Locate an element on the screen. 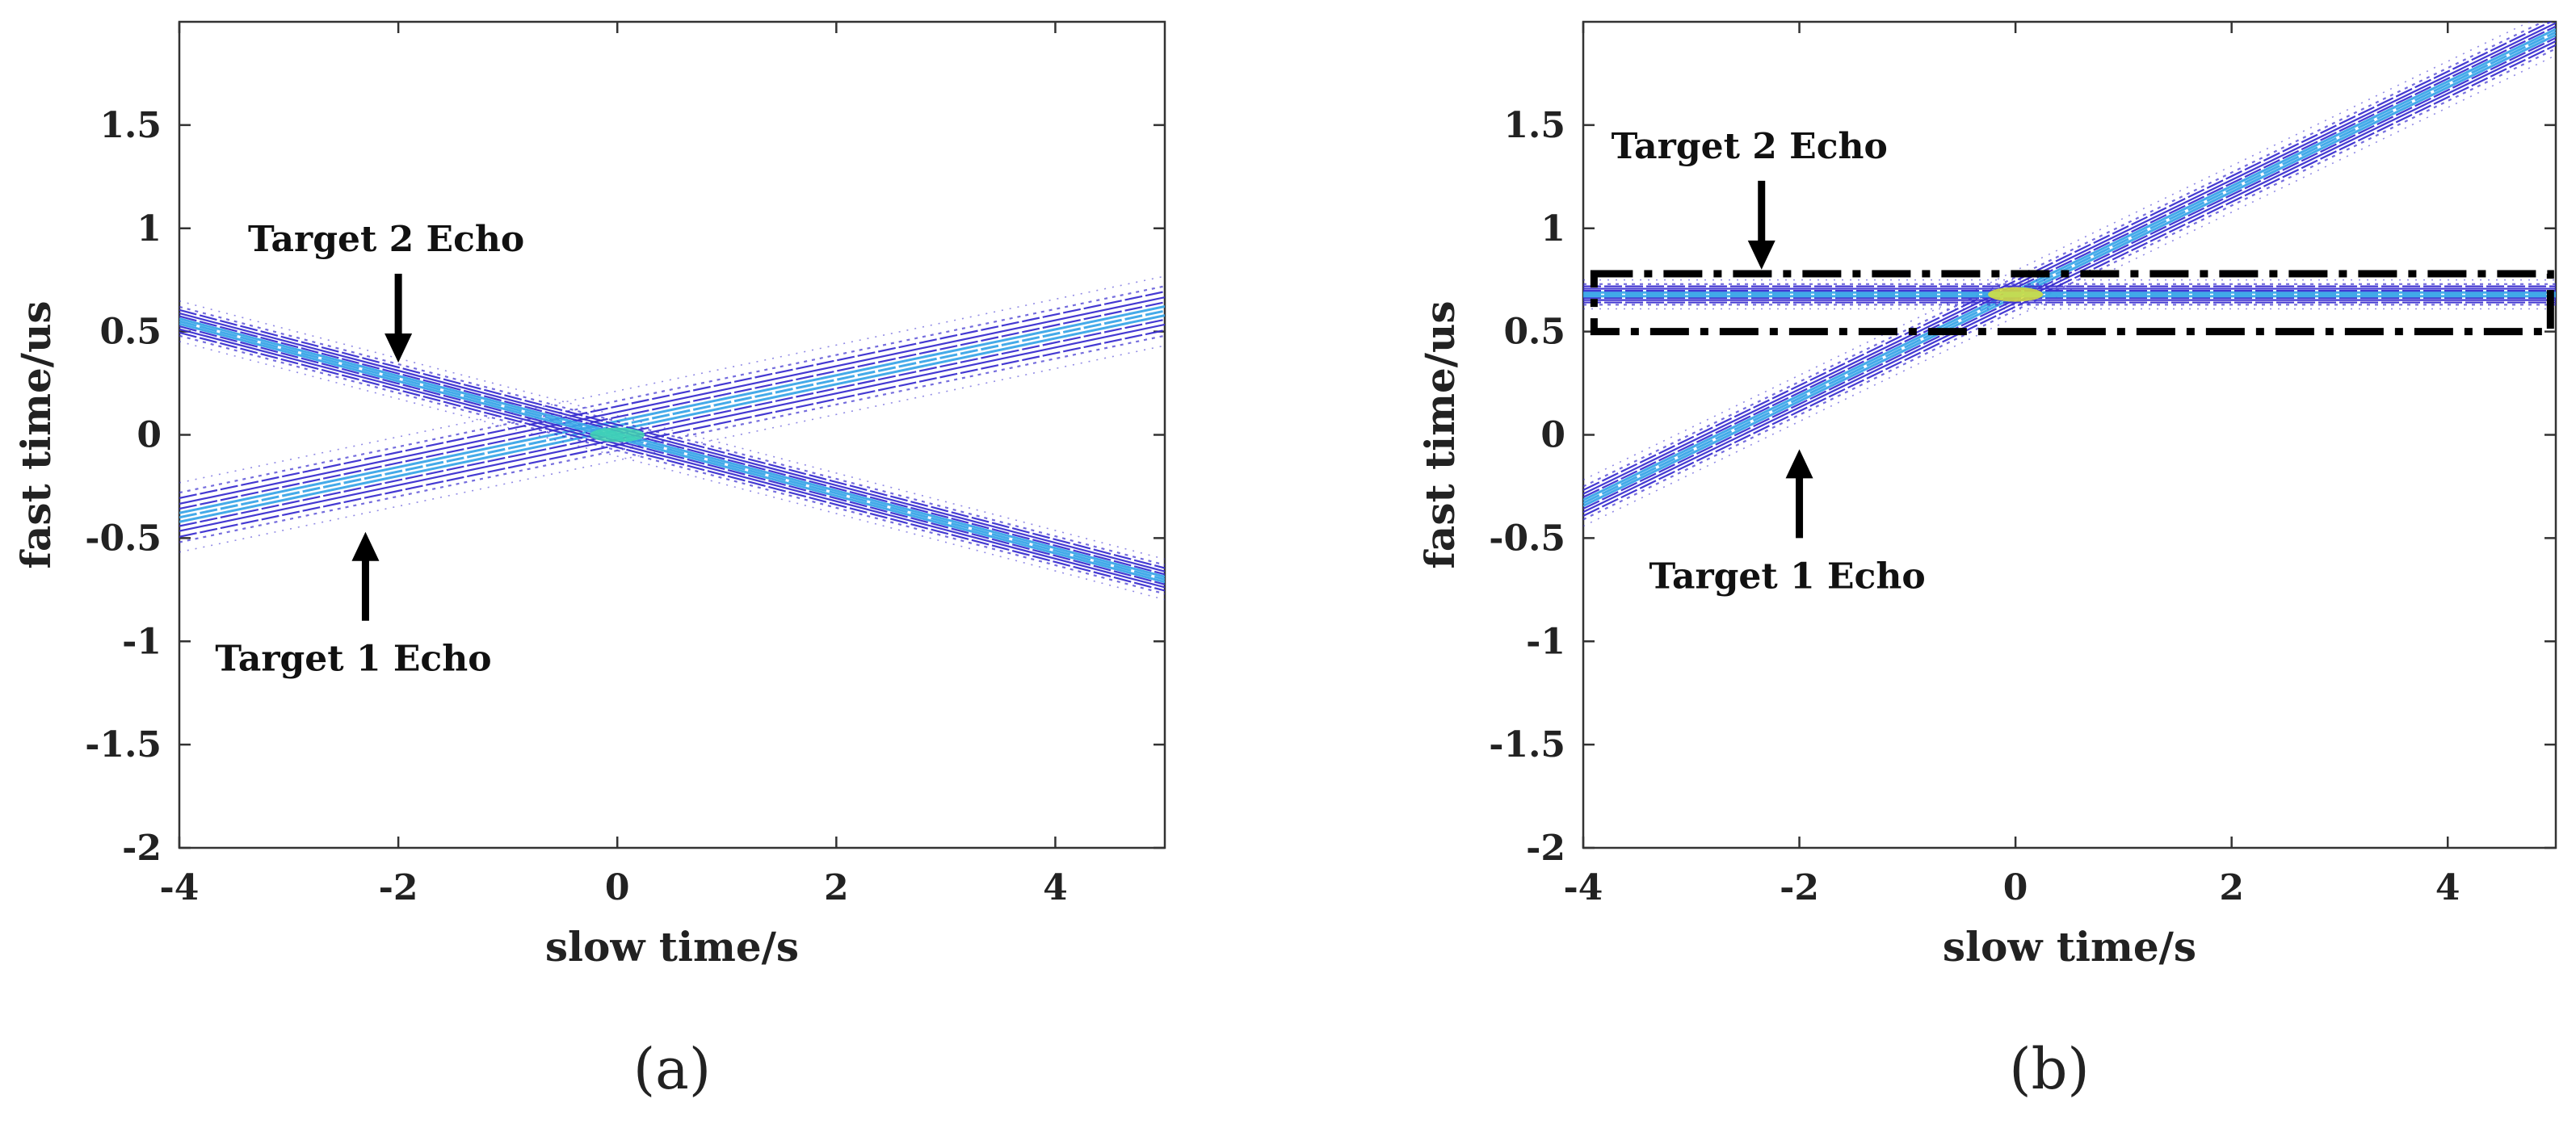 The width and height of the screenshot is (2576, 1124). target-2-highlight-box is located at coordinates (2072, 303).